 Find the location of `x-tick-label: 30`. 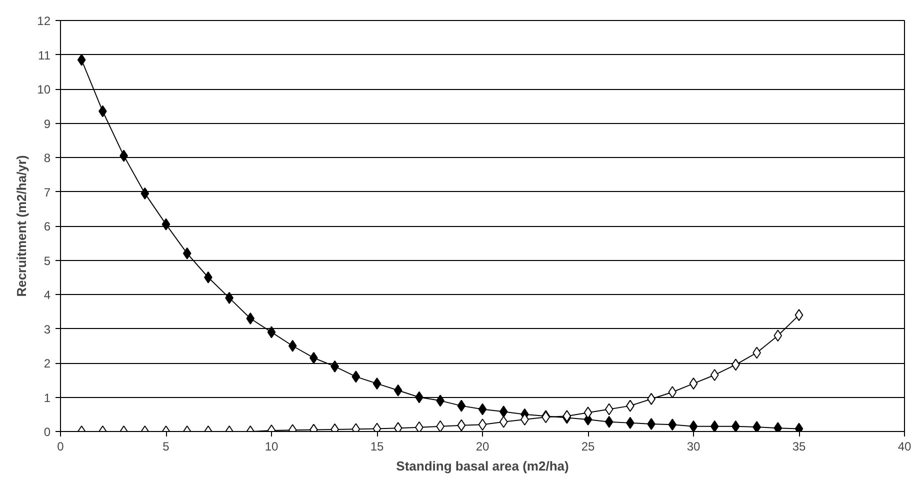

x-tick-label: 30 is located at coordinates (693, 447).